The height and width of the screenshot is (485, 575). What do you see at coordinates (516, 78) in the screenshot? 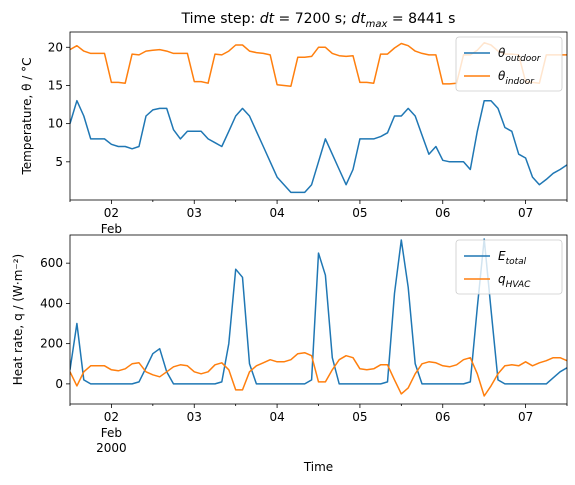
I see `legend-label: θindoor` at bounding box center [516, 78].